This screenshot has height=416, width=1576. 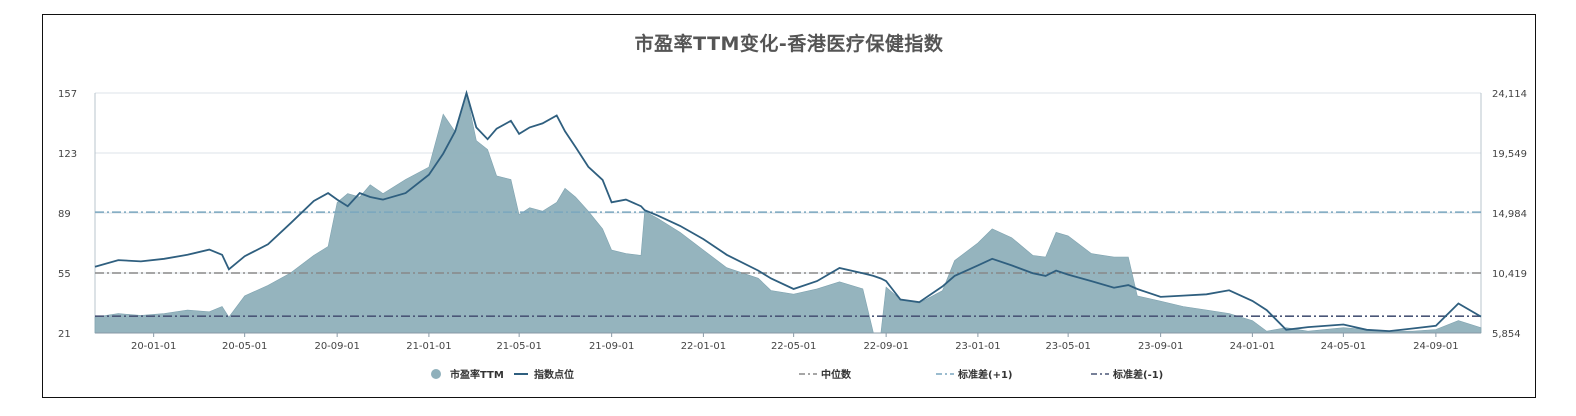 What do you see at coordinates (984, 374) in the screenshot?
I see `legend-label: 标准差(+1)` at bounding box center [984, 374].